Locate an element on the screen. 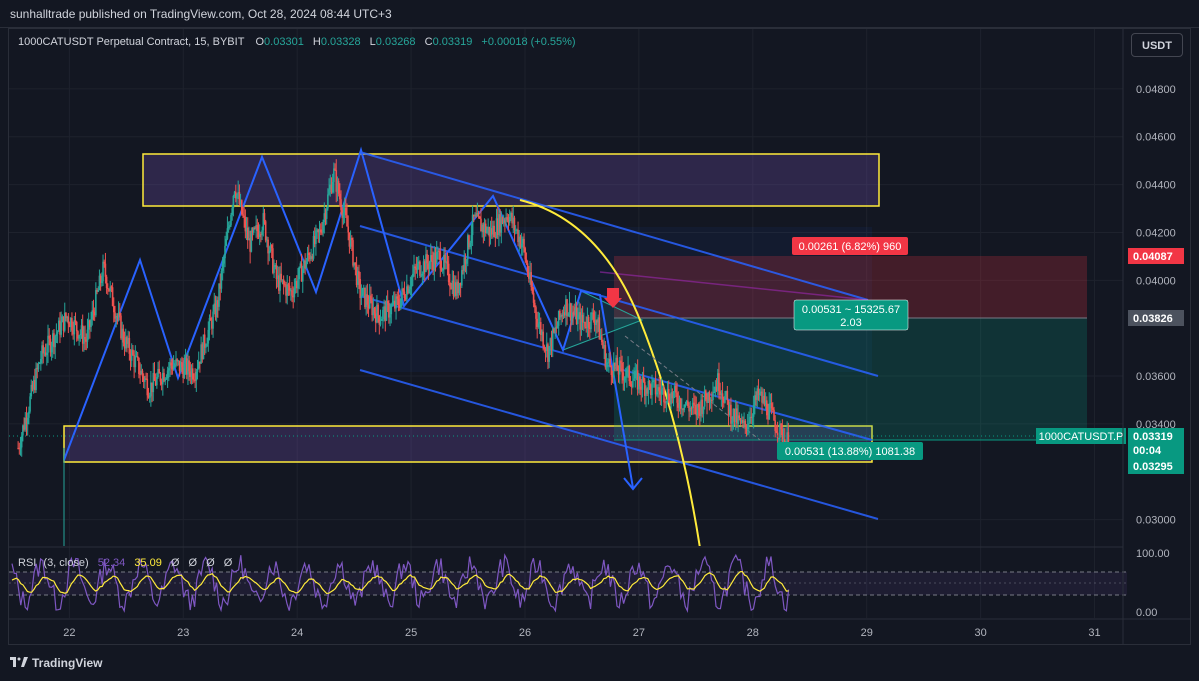 Image resolution: width=1199 pixels, height=681 pixels. price-tag-text: 00:04 is located at coordinates (1147, 451).